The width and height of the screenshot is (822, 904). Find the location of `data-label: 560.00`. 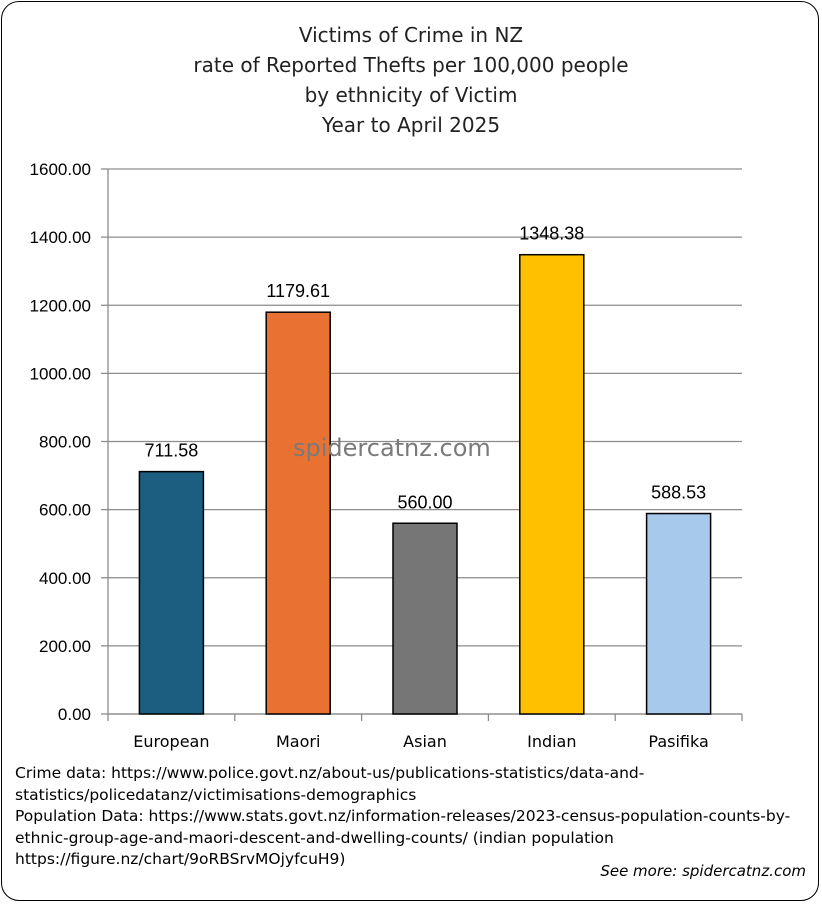

data-label: 560.00 is located at coordinates (424, 502).